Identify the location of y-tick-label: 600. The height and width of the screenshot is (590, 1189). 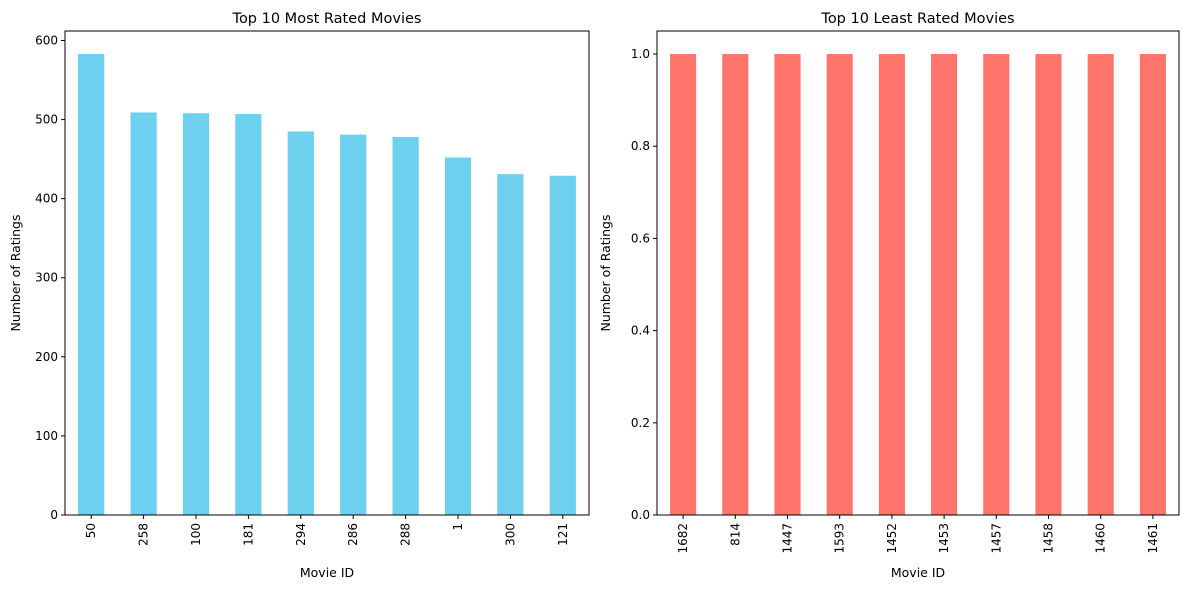
(46, 40).